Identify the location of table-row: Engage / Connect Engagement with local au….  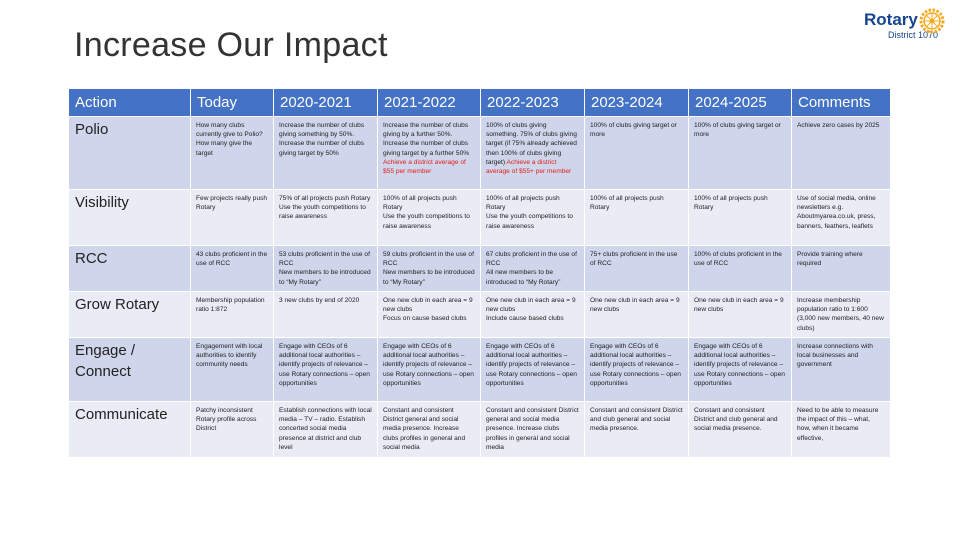
(479, 369).